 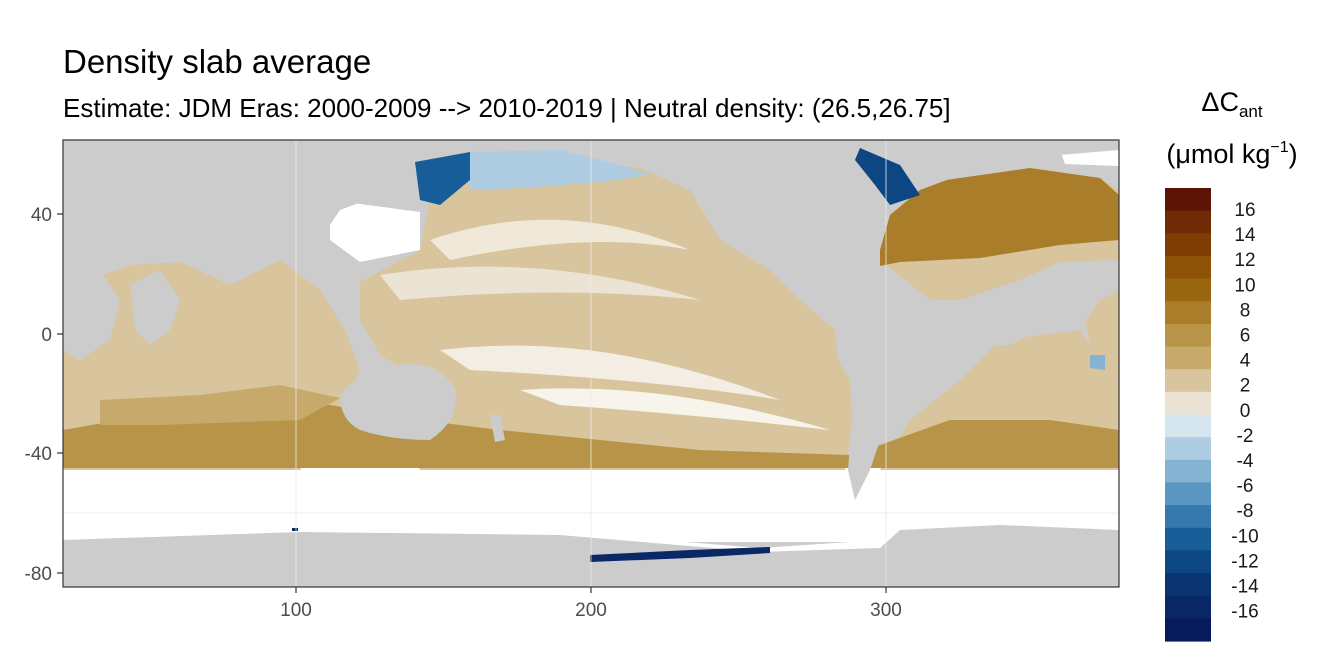 What do you see at coordinates (1220, 102) in the screenshot?
I see `legend-symbol: ΔC` at bounding box center [1220, 102].